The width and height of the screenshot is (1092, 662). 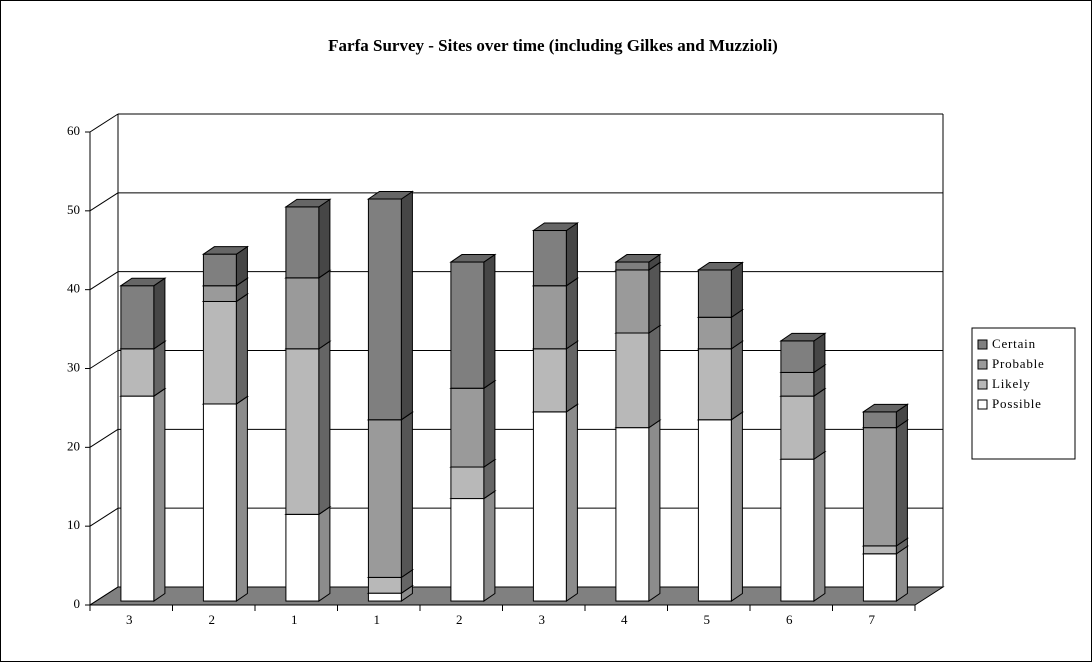 What do you see at coordinates (1018, 363) in the screenshot?
I see `legend-label: Probable` at bounding box center [1018, 363].